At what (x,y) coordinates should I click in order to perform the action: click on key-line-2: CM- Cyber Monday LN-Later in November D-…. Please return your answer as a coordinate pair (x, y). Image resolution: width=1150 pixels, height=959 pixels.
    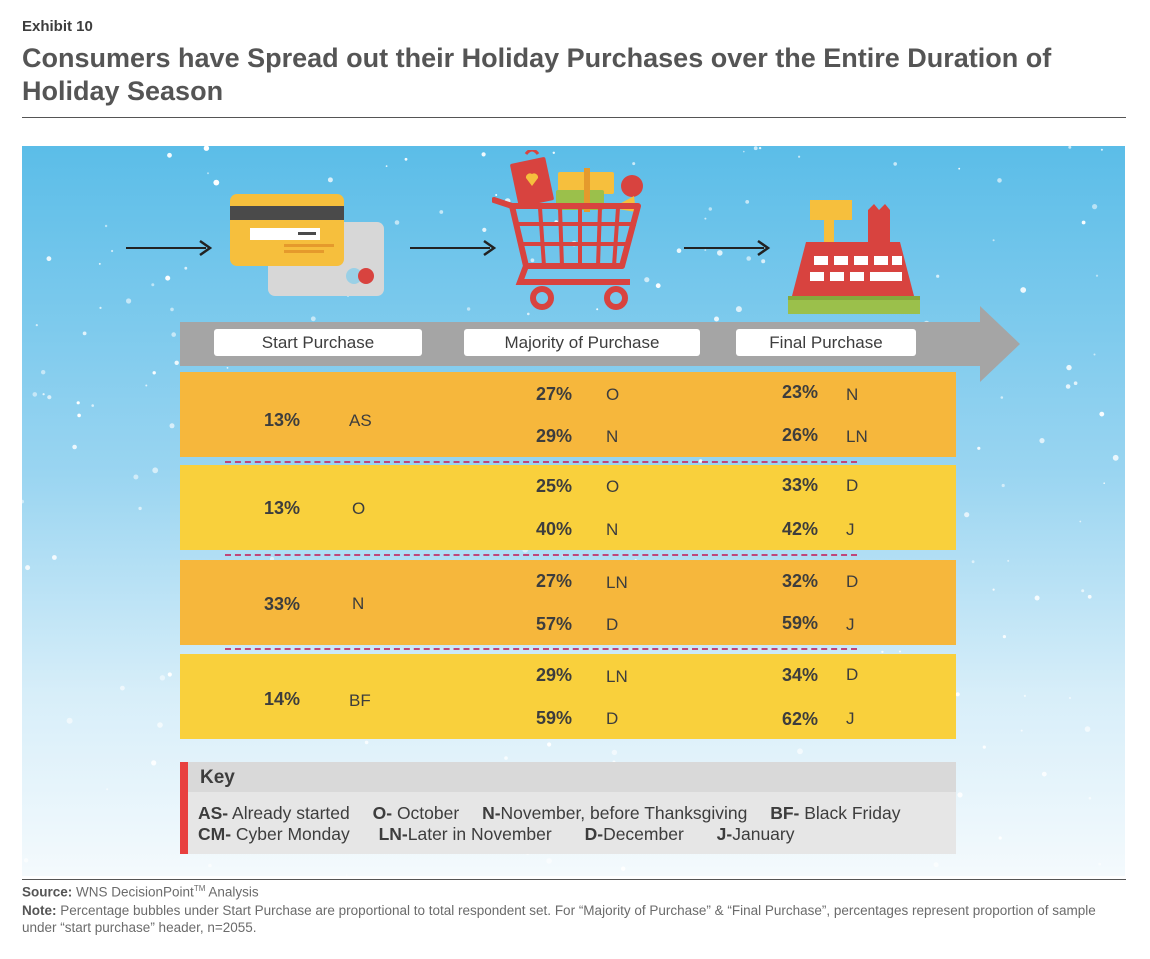
    Looking at the image, I should click on (496, 834).